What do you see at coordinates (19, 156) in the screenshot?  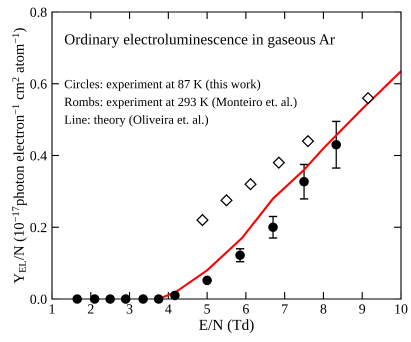 I see `text: Y$_{EL}$/N (10$^{−17}$photon electron$^{−1}$ cm$^{2}$ atom$^{−1}$)` at bounding box center [19, 156].